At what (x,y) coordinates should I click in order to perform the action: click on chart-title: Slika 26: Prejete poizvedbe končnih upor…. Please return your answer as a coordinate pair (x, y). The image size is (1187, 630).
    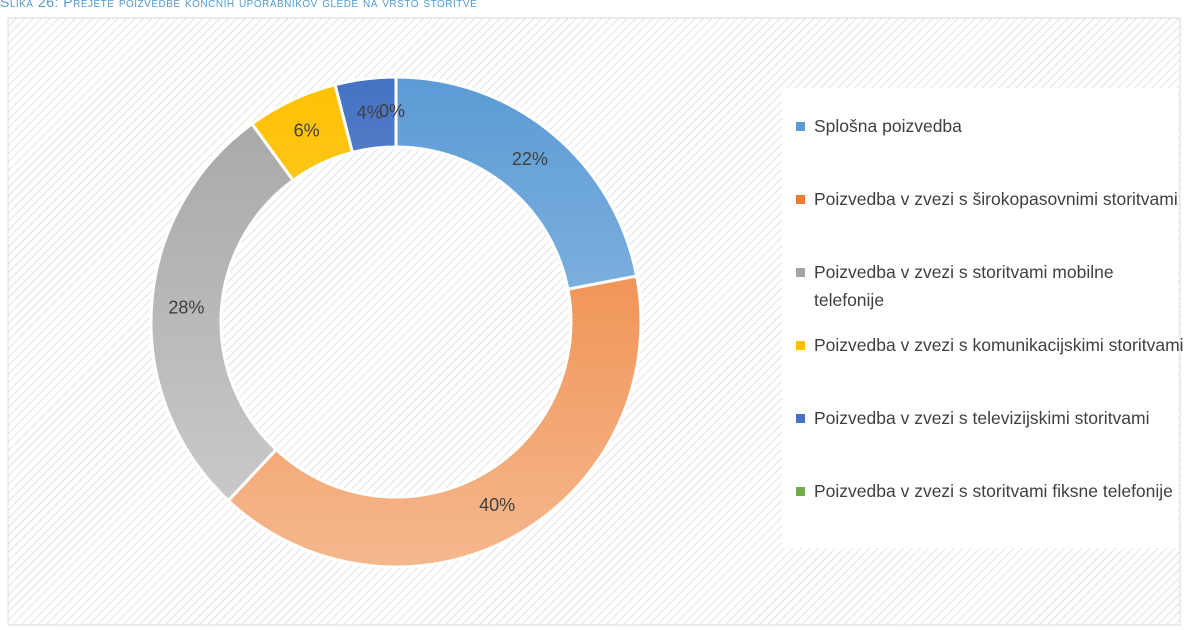
    Looking at the image, I should click on (239, 5).